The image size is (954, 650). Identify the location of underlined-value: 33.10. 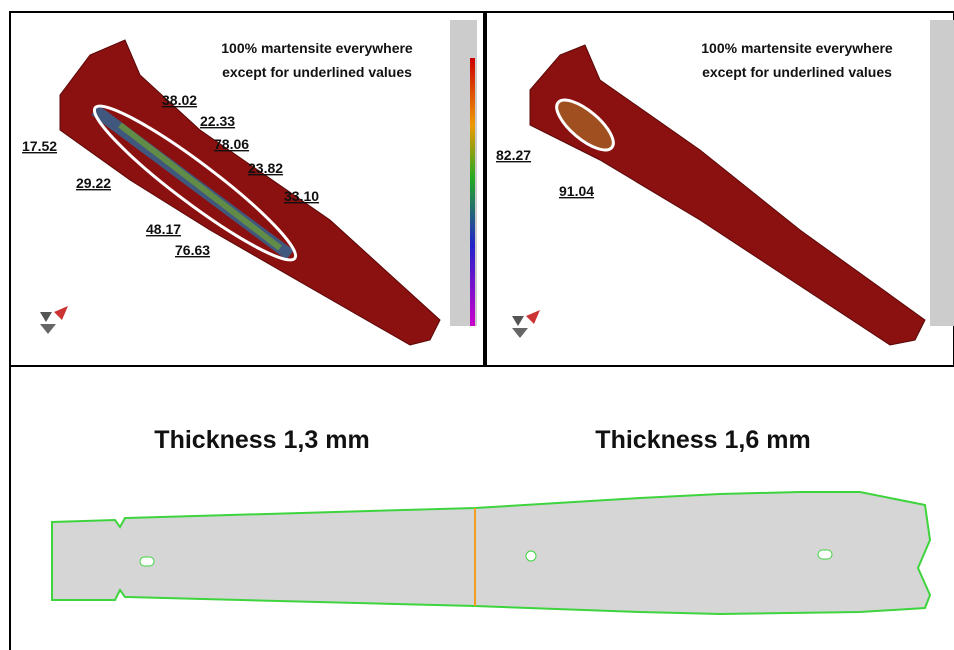
(301, 196).